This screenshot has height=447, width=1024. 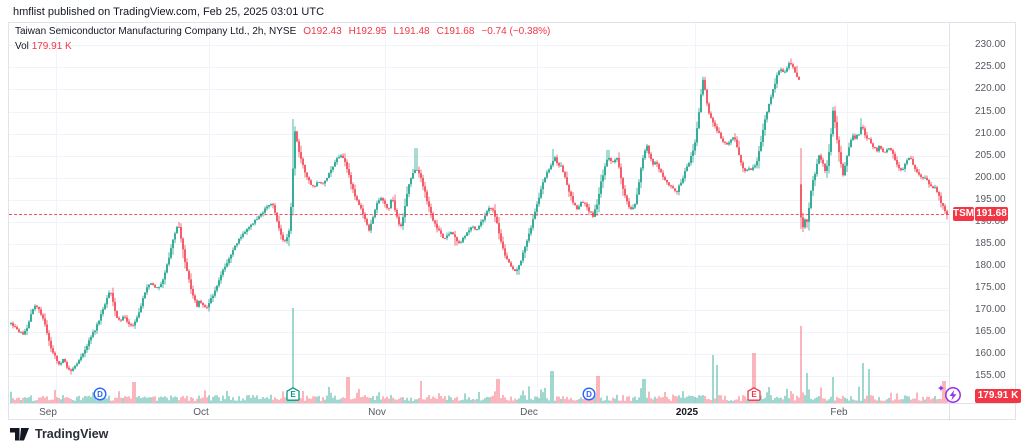 What do you see at coordinates (377, 412) in the screenshot?
I see `time-tick-label: Nov` at bounding box center [377, 412].